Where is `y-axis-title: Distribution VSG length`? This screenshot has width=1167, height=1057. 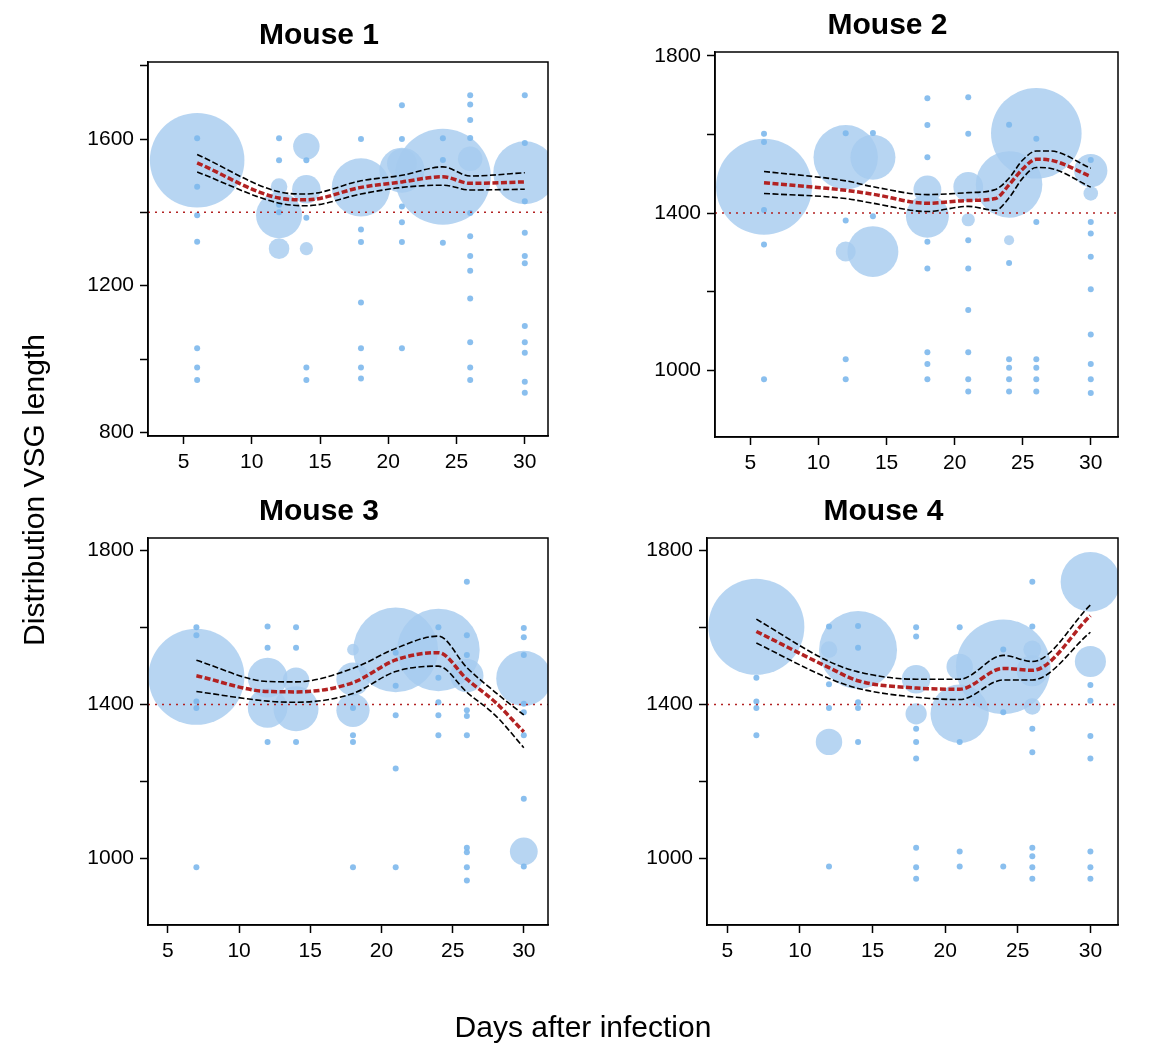 y-axis-title: Distribution VSG length is located at coordinates (34, 490).